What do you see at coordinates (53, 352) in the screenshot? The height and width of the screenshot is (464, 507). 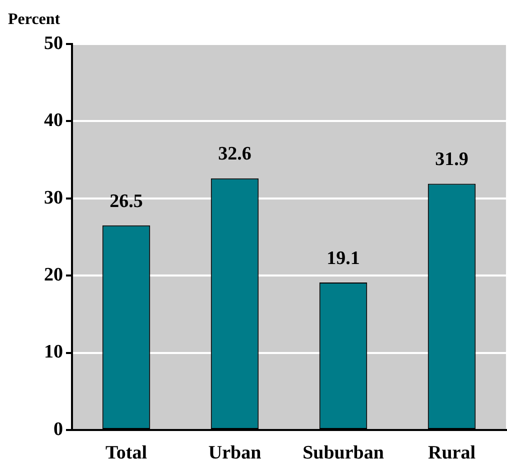 I see `y-tick-label: 10` at bounding box center [53, 352].